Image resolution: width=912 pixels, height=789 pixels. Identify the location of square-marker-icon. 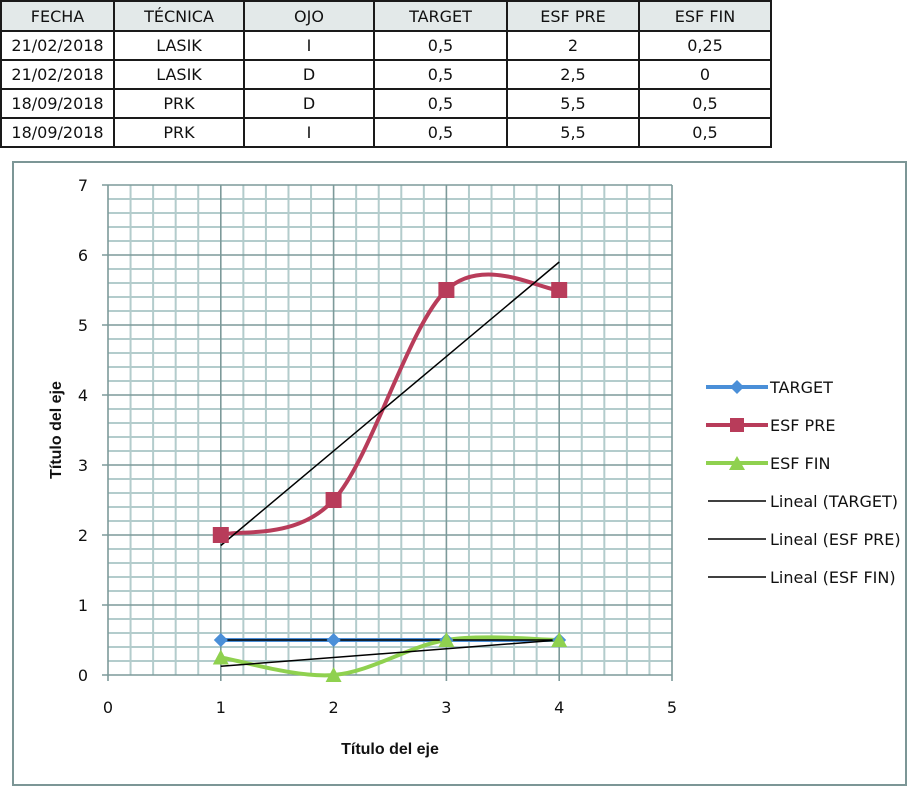
(737, 425).